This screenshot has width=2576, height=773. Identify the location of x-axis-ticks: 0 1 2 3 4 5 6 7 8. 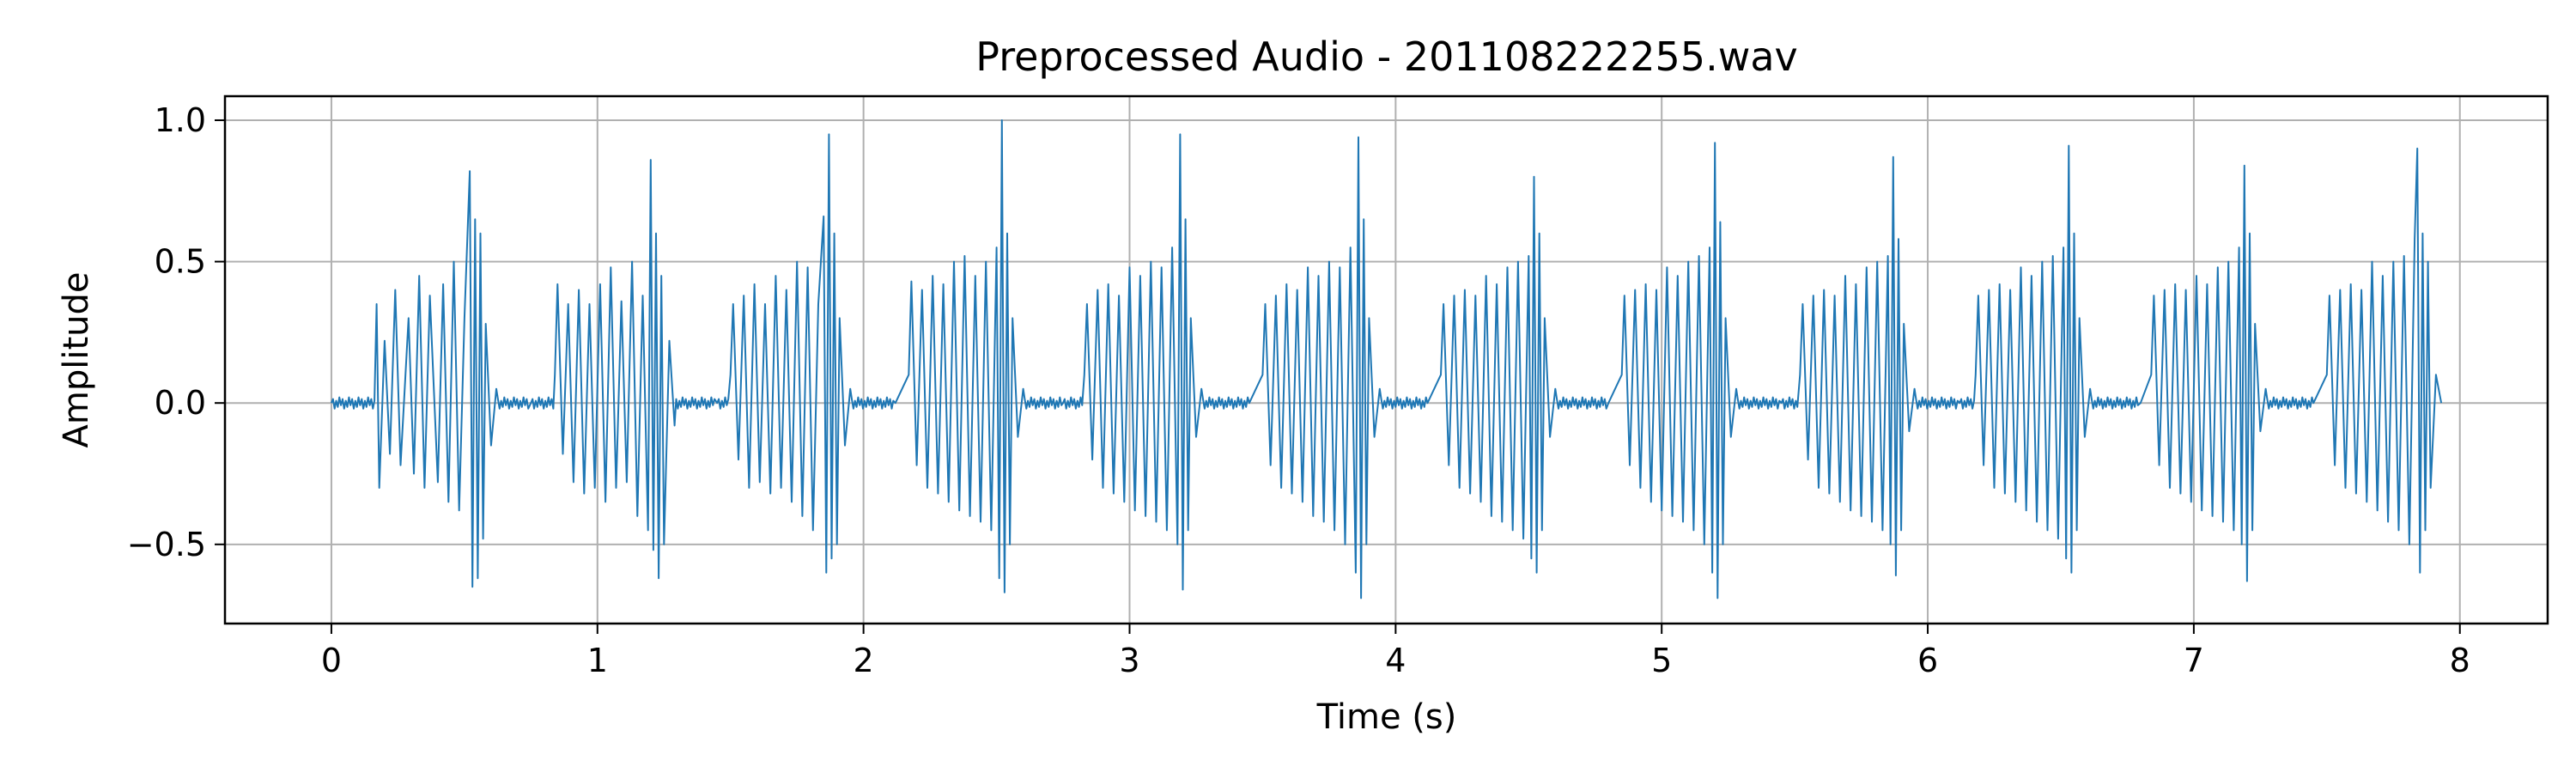
(1396, 652).